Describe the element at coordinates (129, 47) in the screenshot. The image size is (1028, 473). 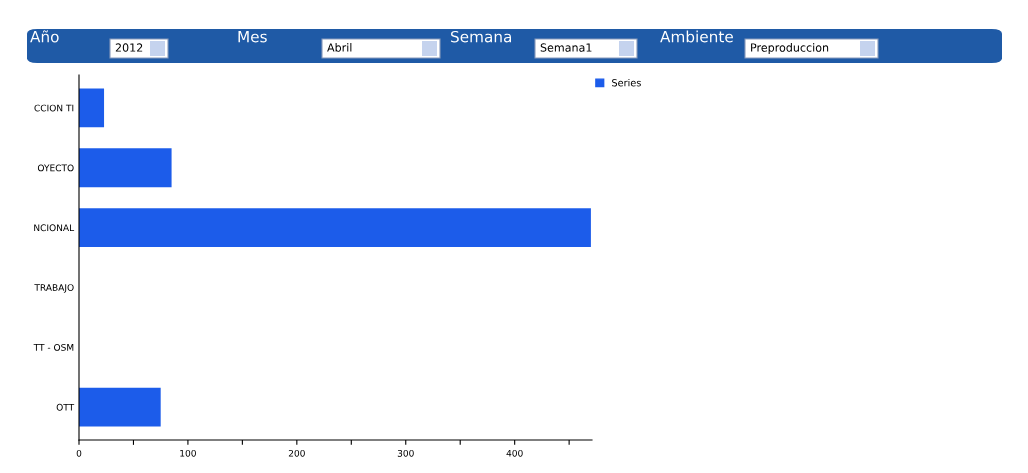
I see `text: 2012` at that location.